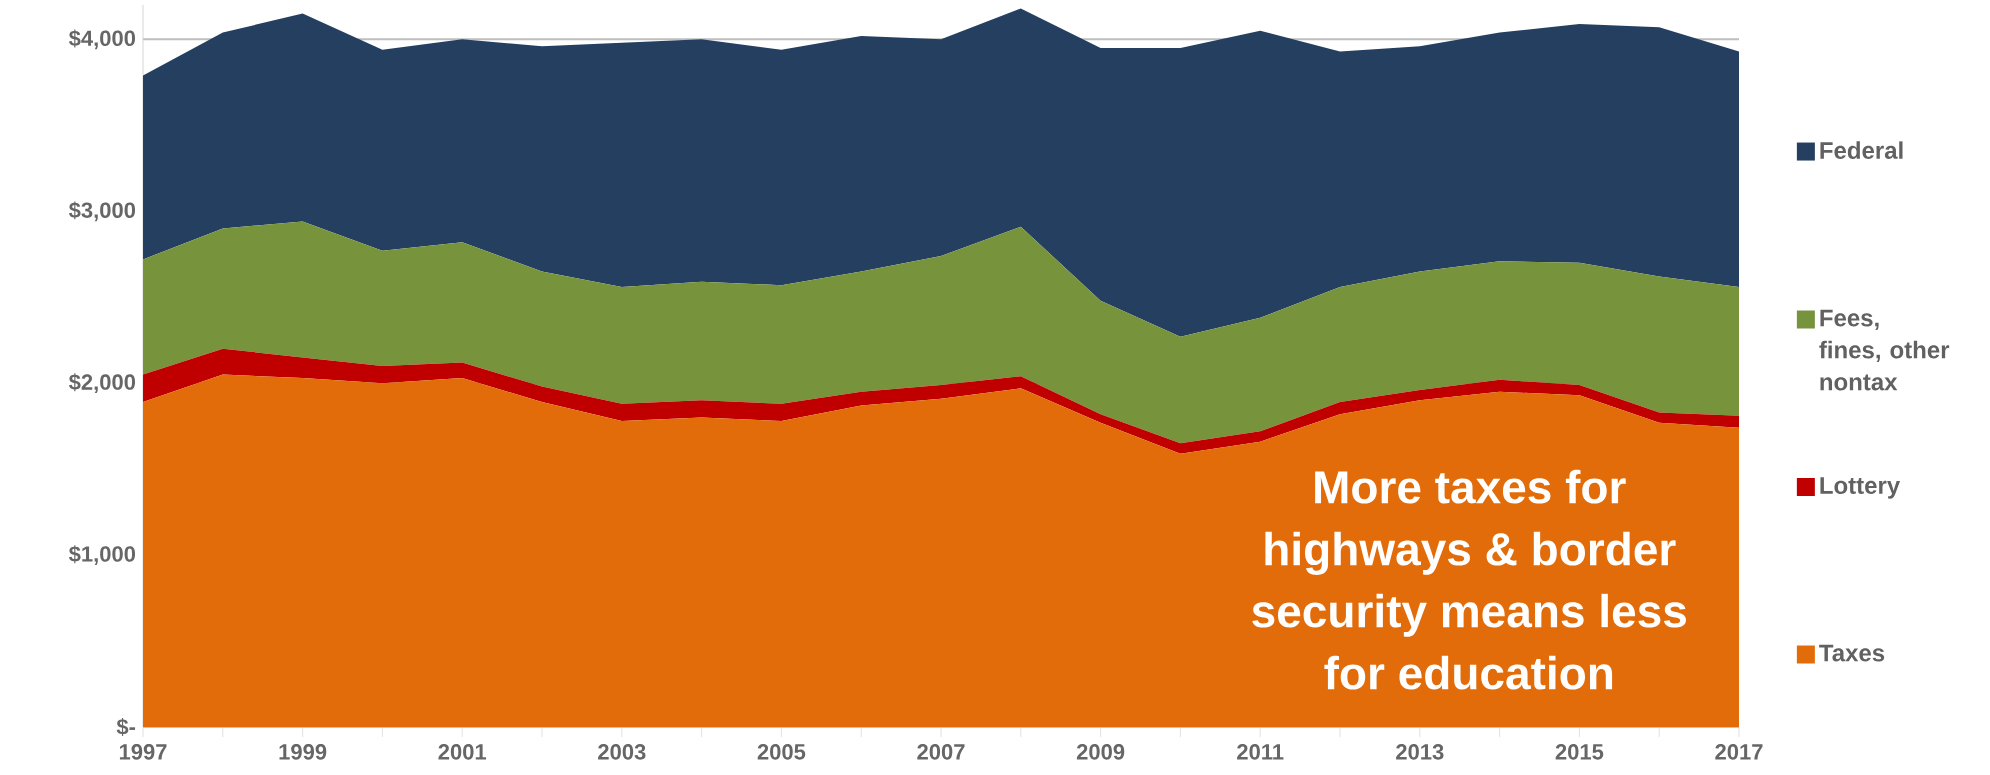 This screenshot has width=1990, height=775. I want to click on legend-label: Federal, so click(1861, 150).